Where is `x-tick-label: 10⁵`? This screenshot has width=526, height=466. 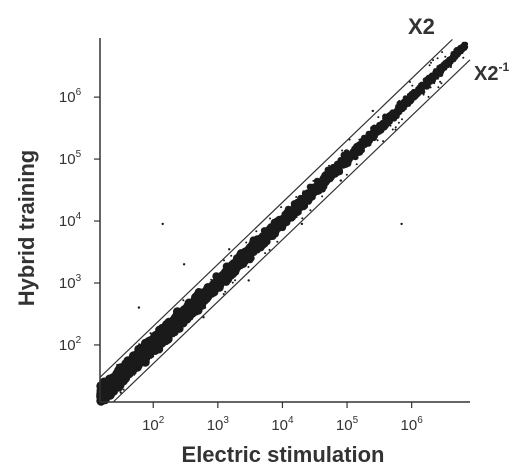
x-tick-label: 10⁵ is located at coordinates (347, 424).